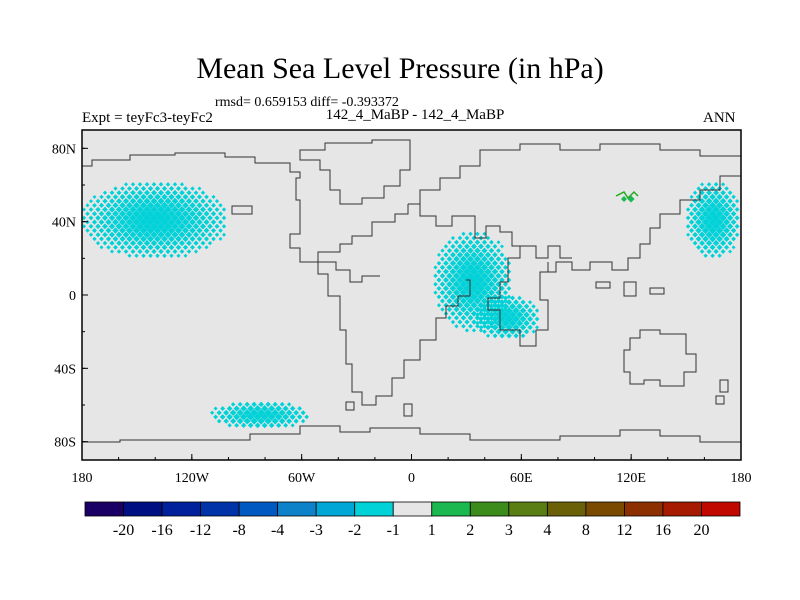 This screenshot has width=800, height=600. What do you see at coordinates (245, 207) in the screenshot?
I see `coastline-north-america` at bounding box center [245, 207].